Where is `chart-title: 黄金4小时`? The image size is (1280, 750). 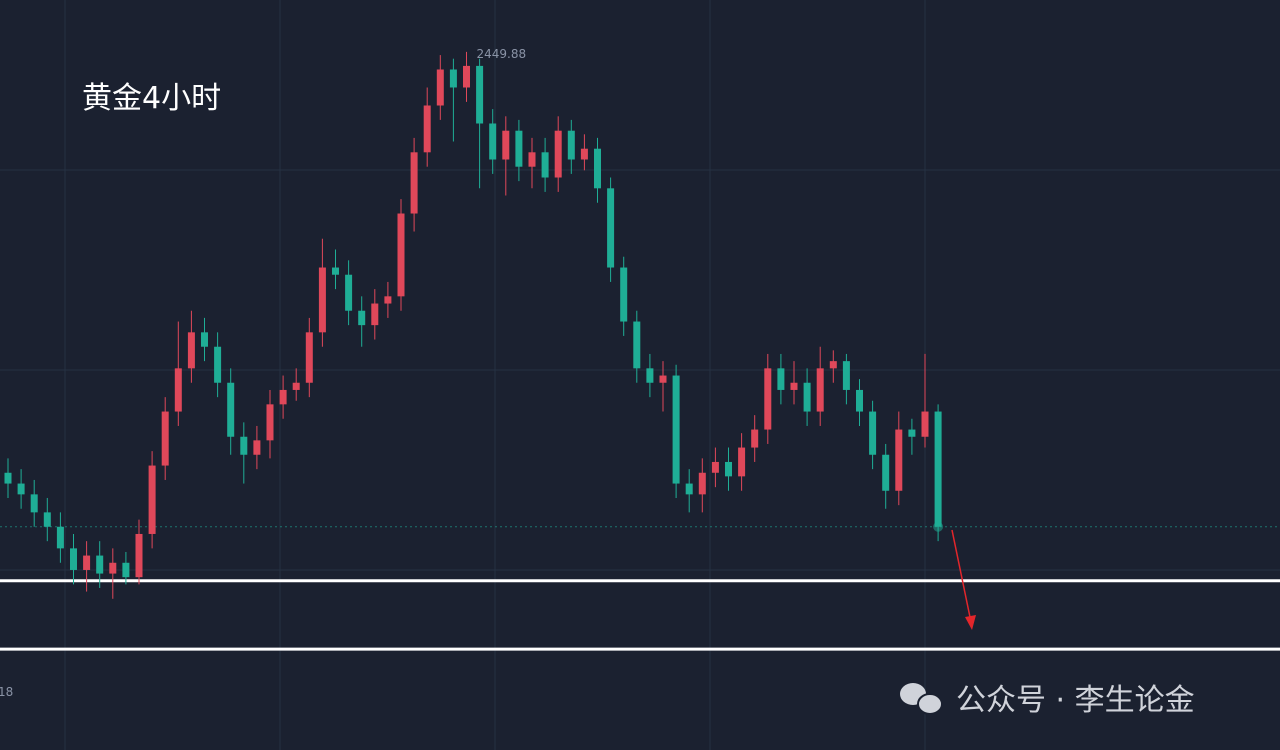 chart-title: 黄金4小时 is located at coordinates (151, 98).